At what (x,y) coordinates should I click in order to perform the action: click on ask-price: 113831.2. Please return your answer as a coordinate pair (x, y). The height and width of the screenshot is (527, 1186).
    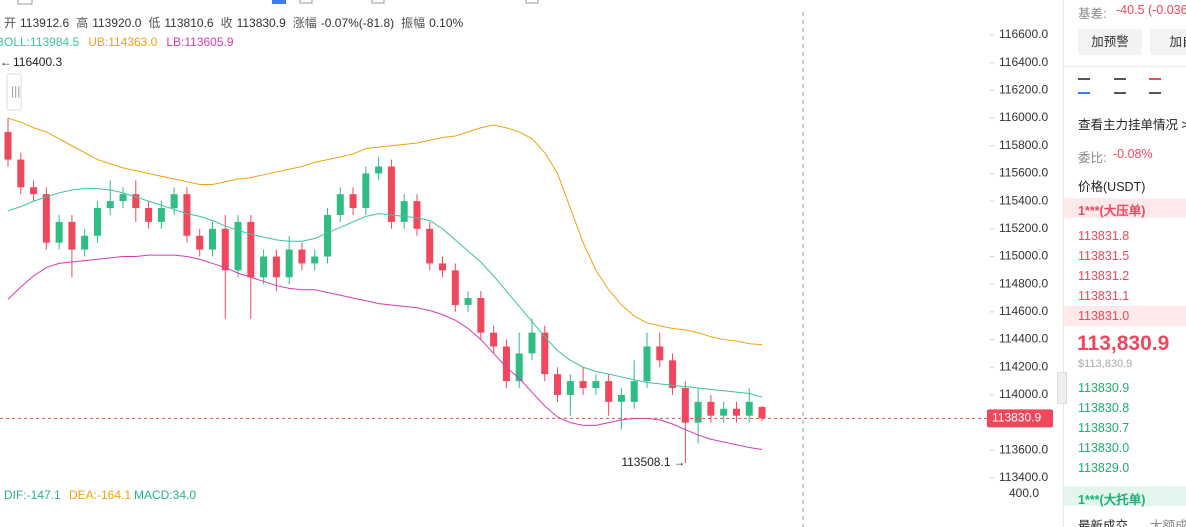
    Looking at the image, I should click on (1104, 276).